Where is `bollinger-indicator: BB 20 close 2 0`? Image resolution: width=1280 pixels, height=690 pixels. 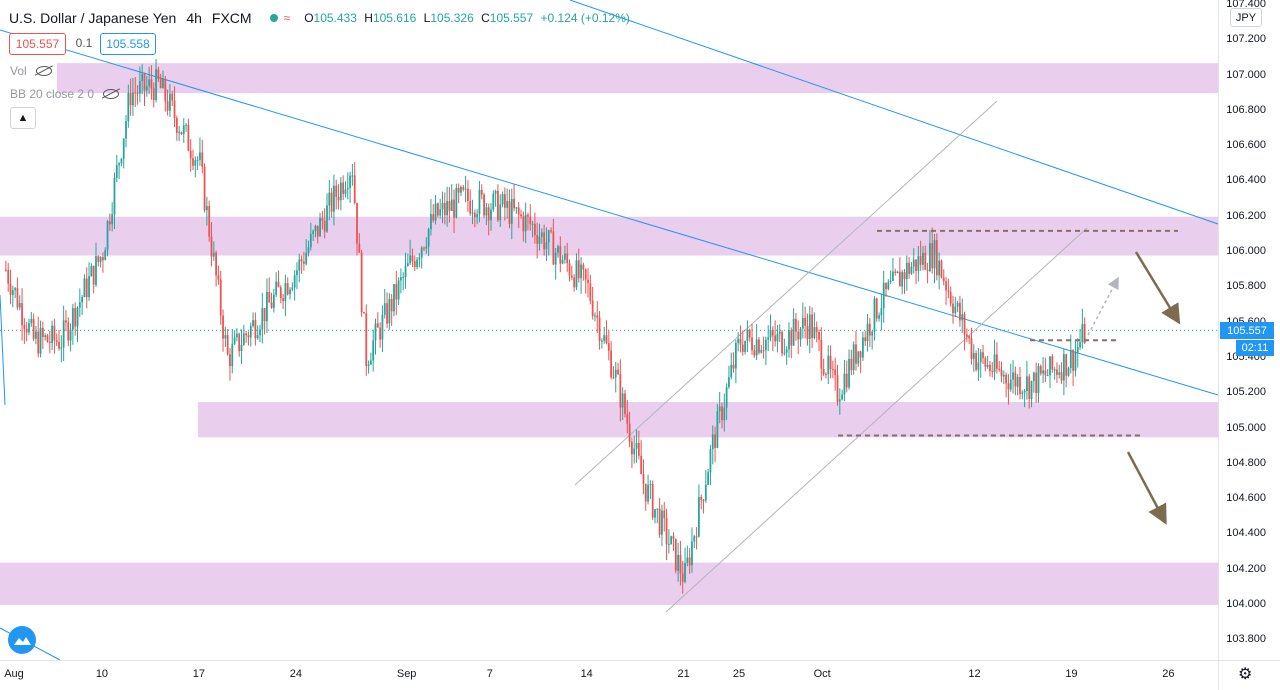
bollinger-indicator: BB 20 close 2 0 is located at coordinates (65, 94).